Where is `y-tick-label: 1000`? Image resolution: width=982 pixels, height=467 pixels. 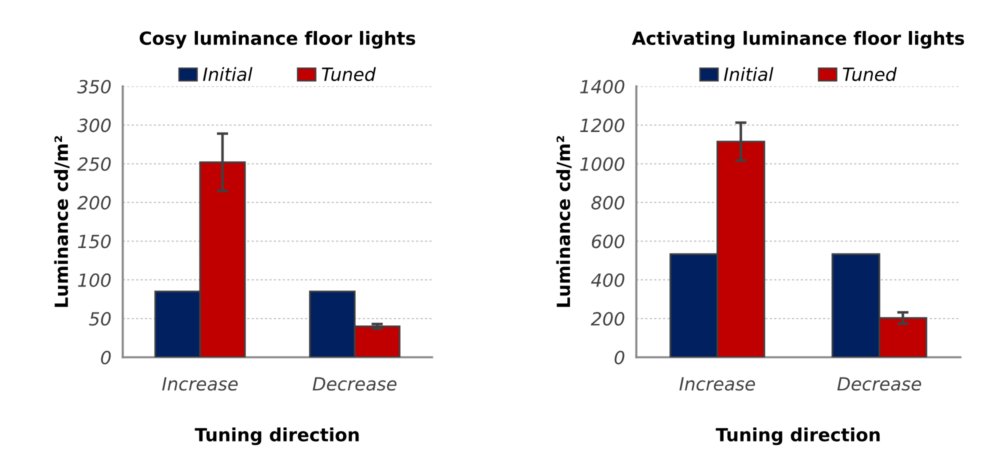
y-tick-label: 1000 is located at coordinates (602, 164).